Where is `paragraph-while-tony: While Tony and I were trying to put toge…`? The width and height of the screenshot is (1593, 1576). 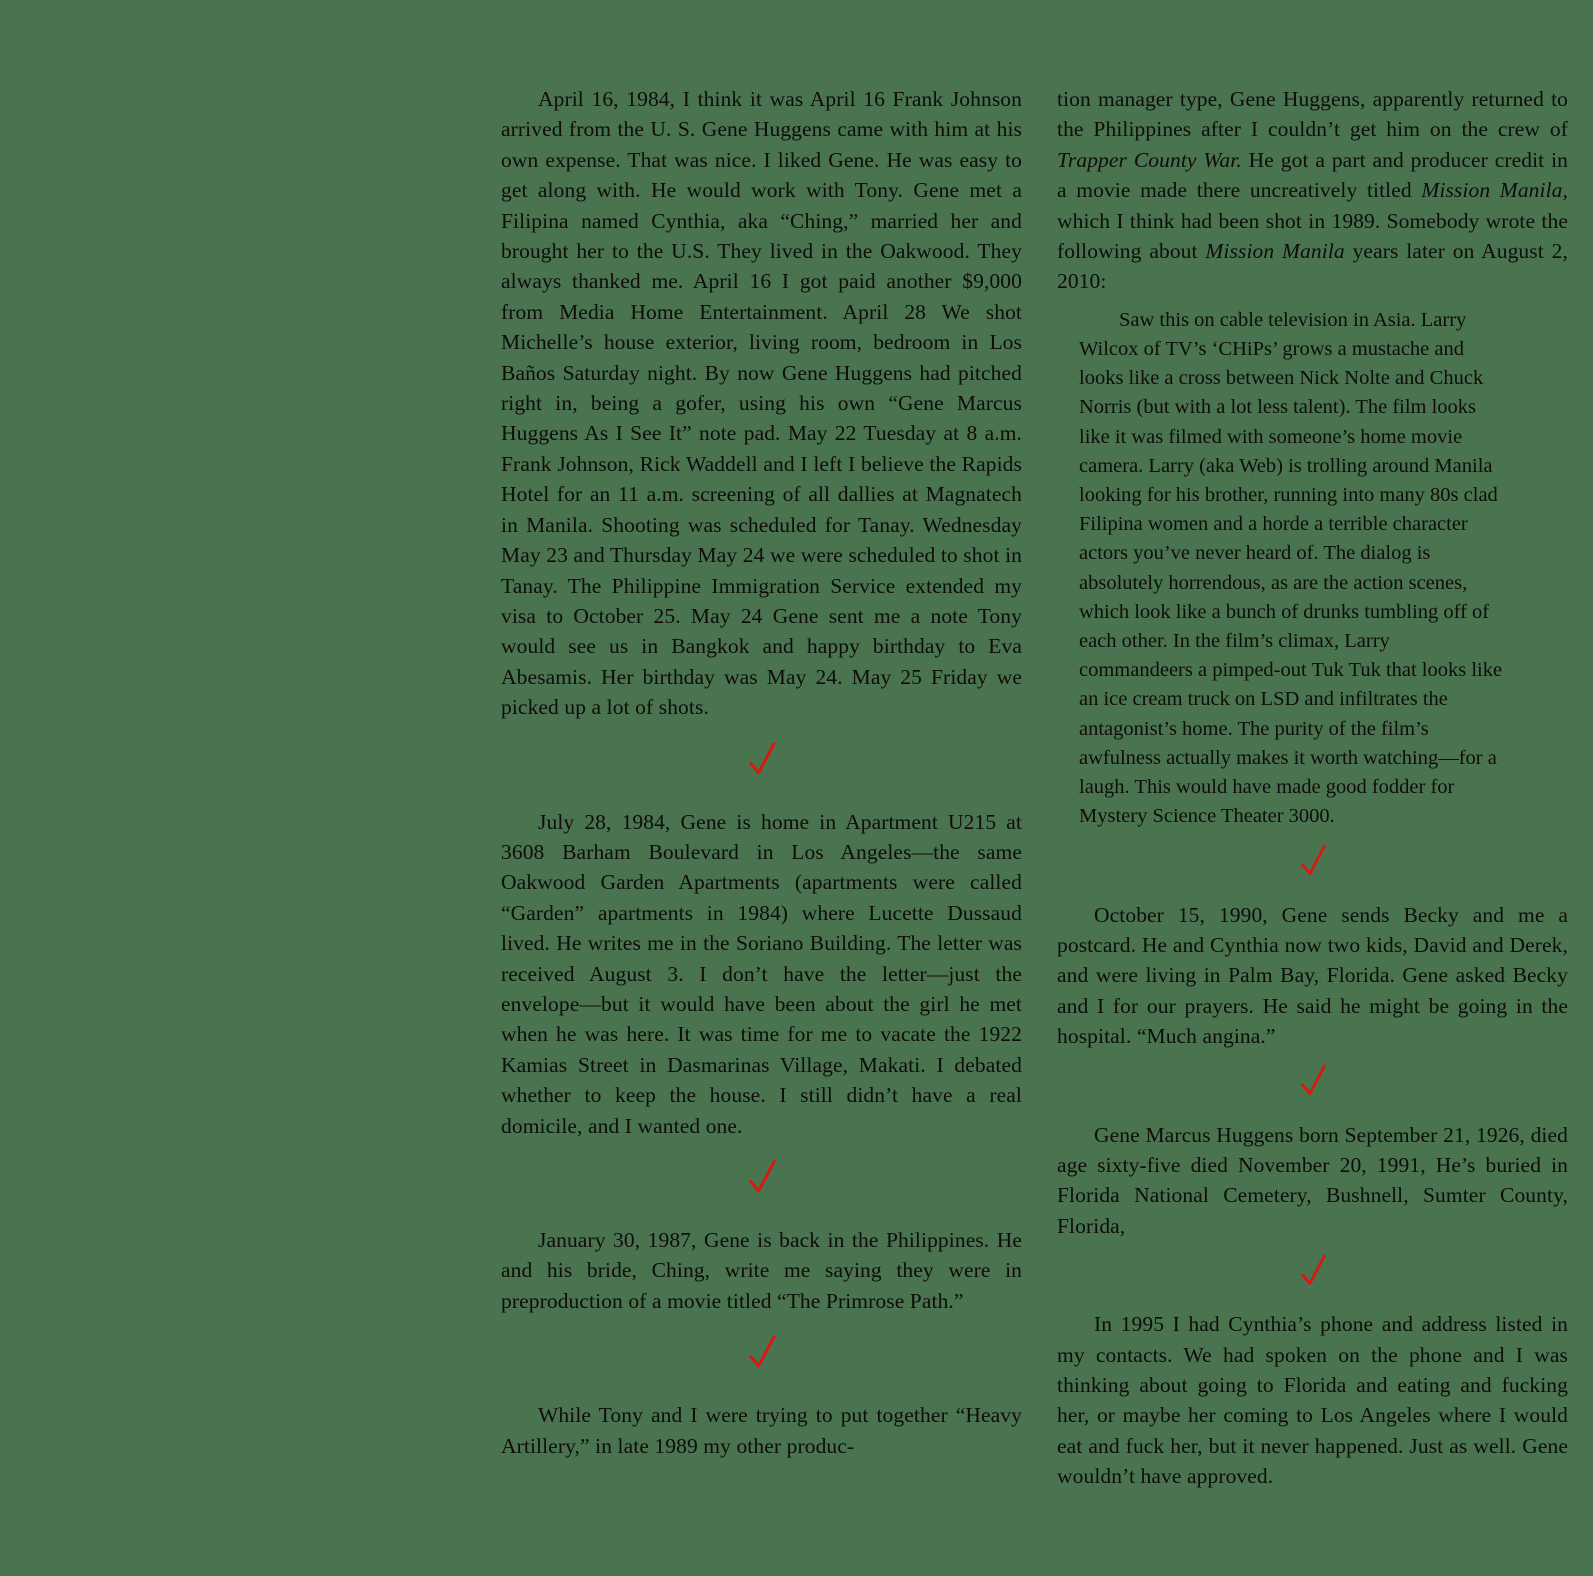 paragraph-while-tony: While Tony and I were trying to put toge… is located at coordinates (761, 1430).